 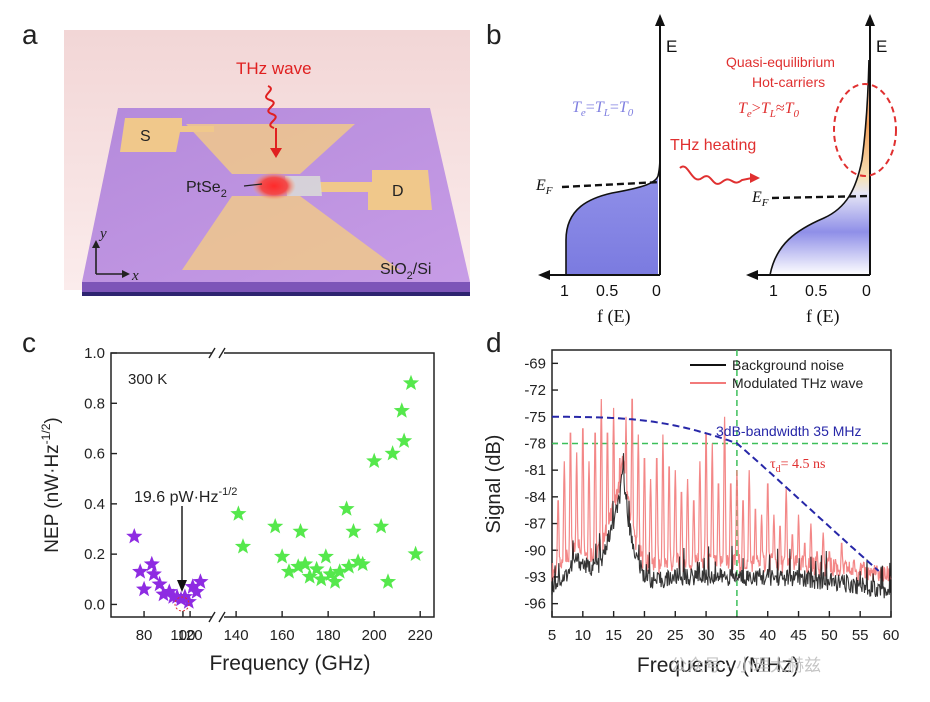 What do you see at coordinates (865, 130) in the screenshot?
I see `hot-carrier-ellipse` at bounding box center [865, 130].